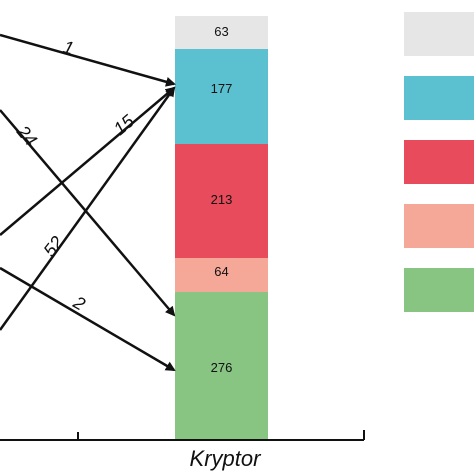 This screenshot has height=474, width=474. I want to click on flow-label-15: 15, so click(124, 124).